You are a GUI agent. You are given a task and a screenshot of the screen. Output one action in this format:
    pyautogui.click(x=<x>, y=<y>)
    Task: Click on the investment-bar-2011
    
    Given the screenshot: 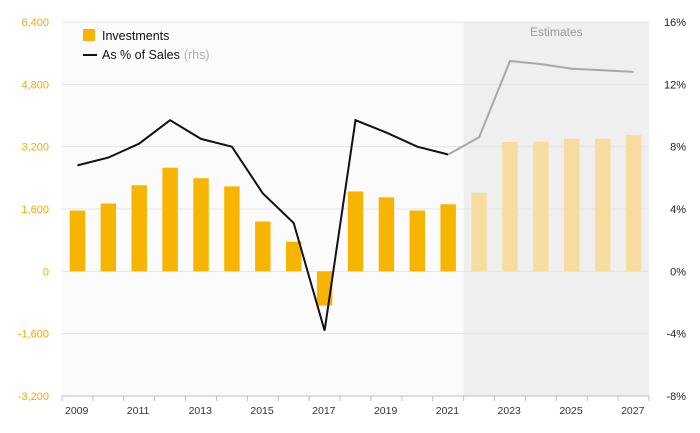 What is the action you would take?
    pyautogui.click(x=139, y=228)
    